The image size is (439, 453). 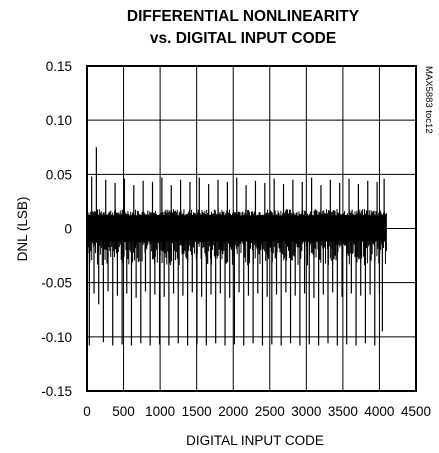 I want to click on y-tick-labels: 0.15 0.10 0.05 0 -0.05 -0.10 -0.15, so click(x=56, y=229).